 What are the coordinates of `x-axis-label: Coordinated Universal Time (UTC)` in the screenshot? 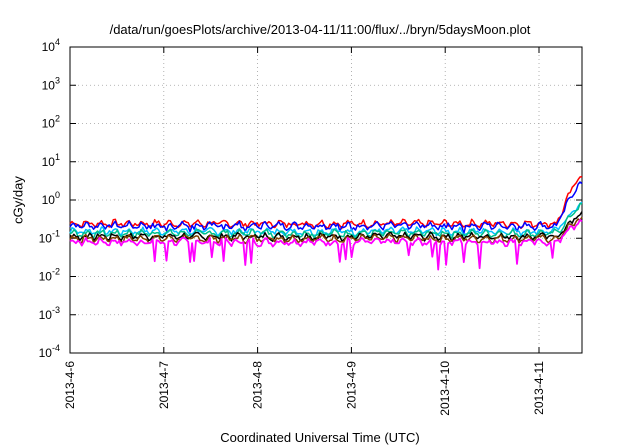 It's located at (320, 437).